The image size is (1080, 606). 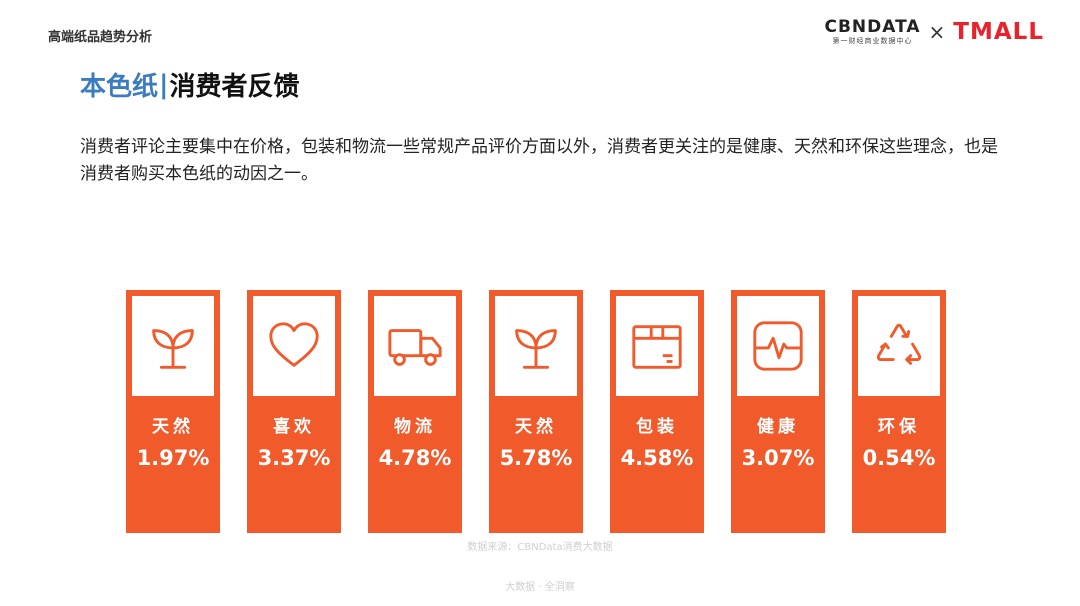 What do you see at coordinates (294, 411) in the screenshot?
I see `feedback-card-like: 喜欢 3.37%` at bounding box center [294, 411].